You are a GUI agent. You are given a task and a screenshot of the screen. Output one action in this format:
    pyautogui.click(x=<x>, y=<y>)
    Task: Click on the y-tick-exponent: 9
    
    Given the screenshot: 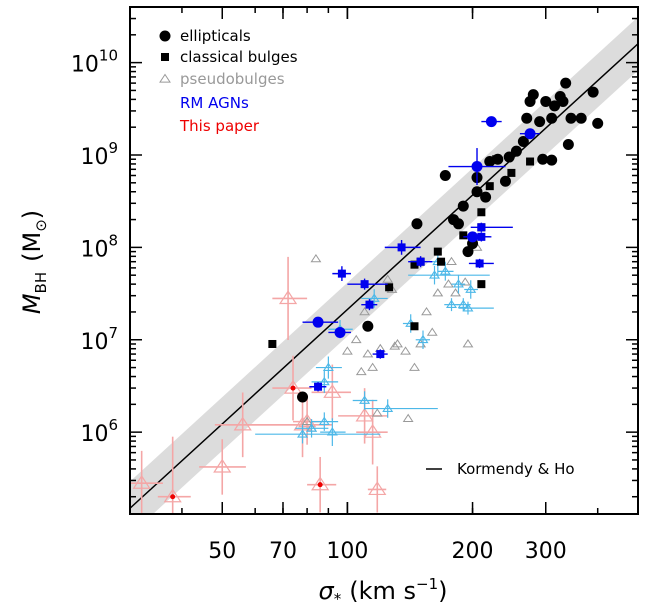 What is the action you would take?
    pyautogui.click(x=113, y=148)
    